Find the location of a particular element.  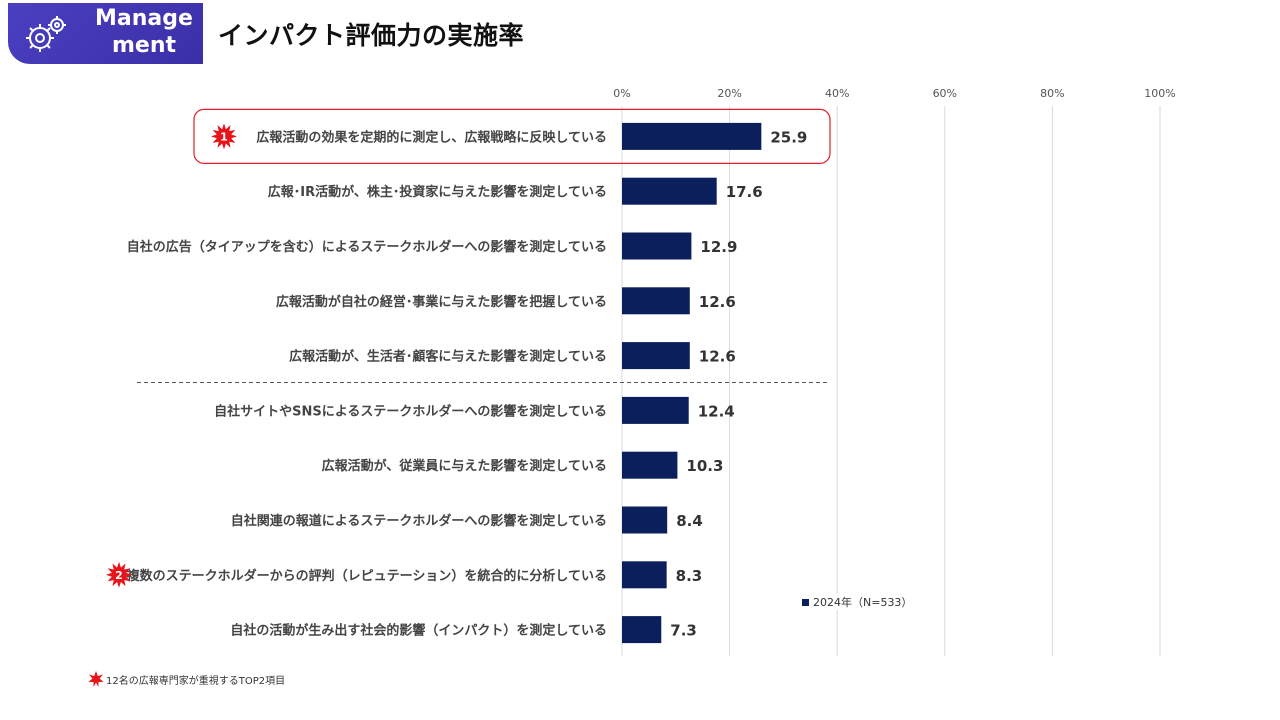

data-label: 12.9 is located at coordinates (718, 247).